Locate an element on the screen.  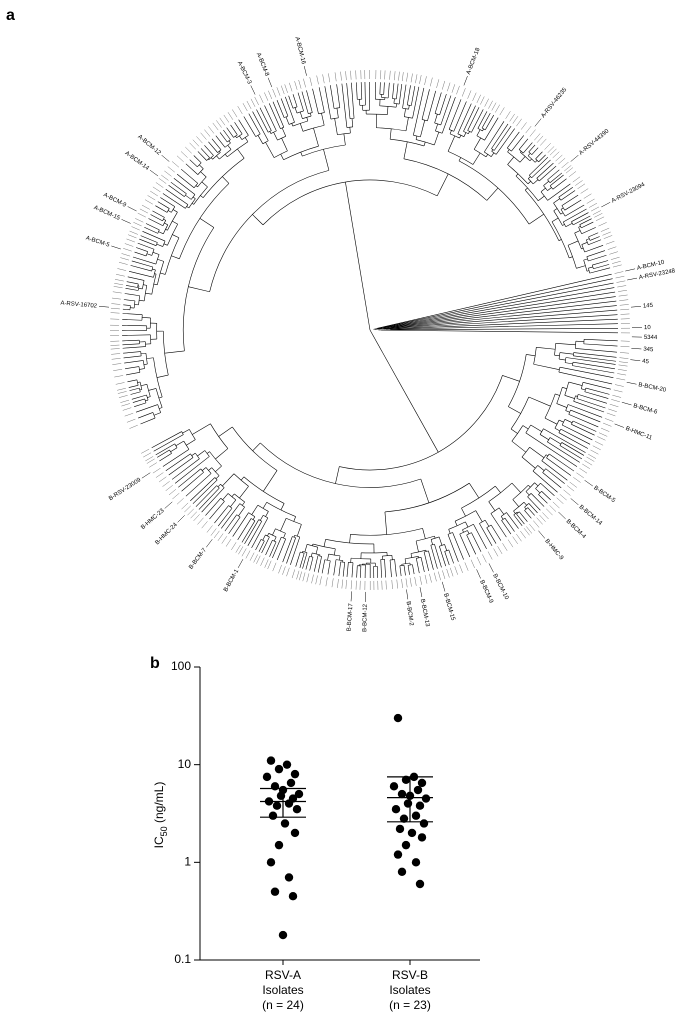
leaf-label: B-BCM-7 is located at coordinates (198, 559).